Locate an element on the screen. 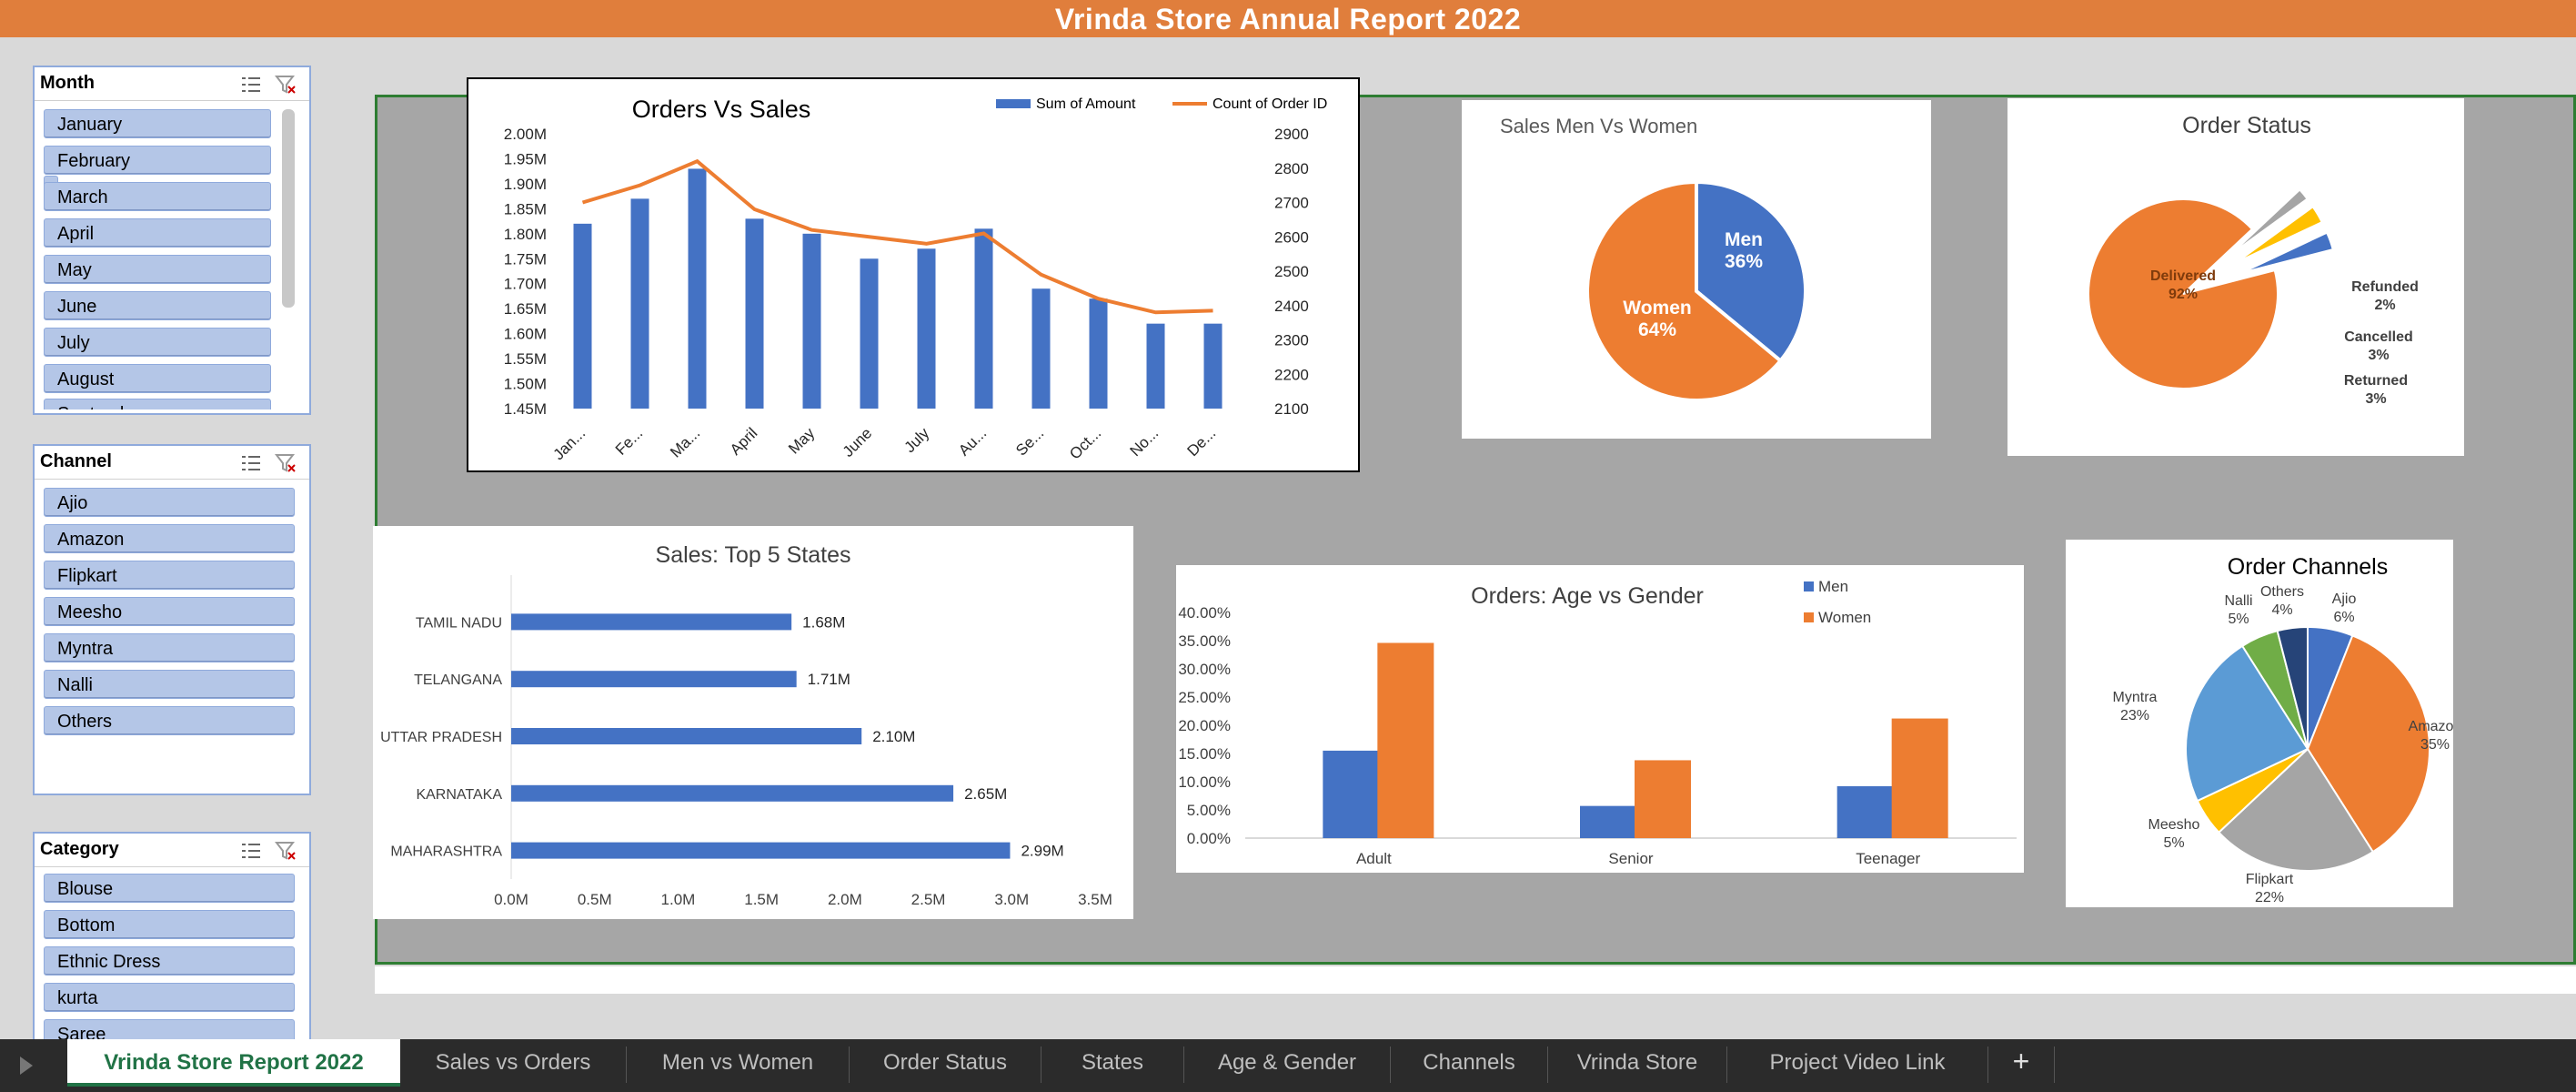 Image resolution: width=2576 pixels, height=1092 pixels. slicer-item-january: January is located at coordinates (157, 124).